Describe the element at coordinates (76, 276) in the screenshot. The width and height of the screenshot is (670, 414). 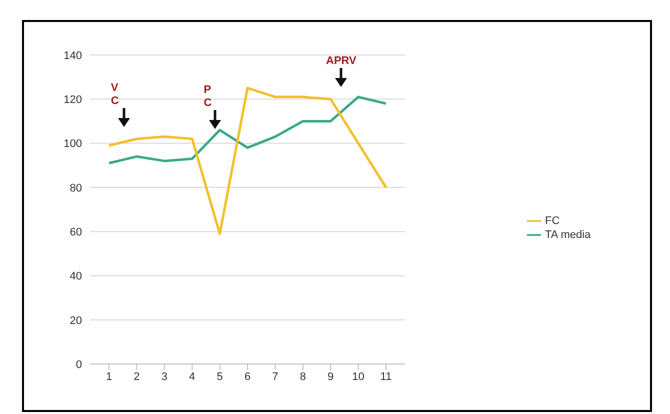
I see `y-tick-label: 40` at that location.